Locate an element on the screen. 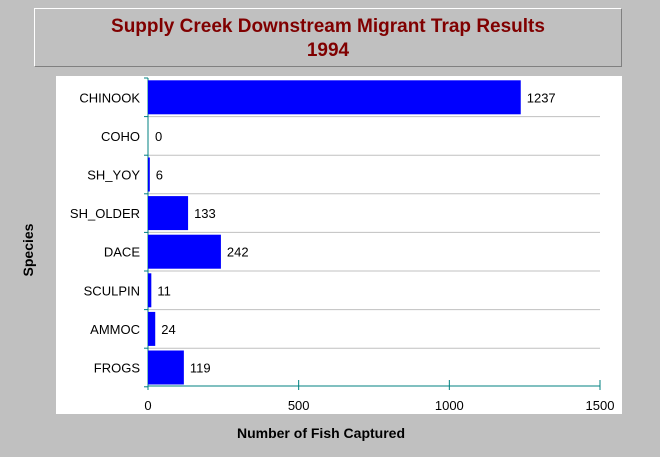  y-axis-label-box: Species is located at coordinates (28, 250).